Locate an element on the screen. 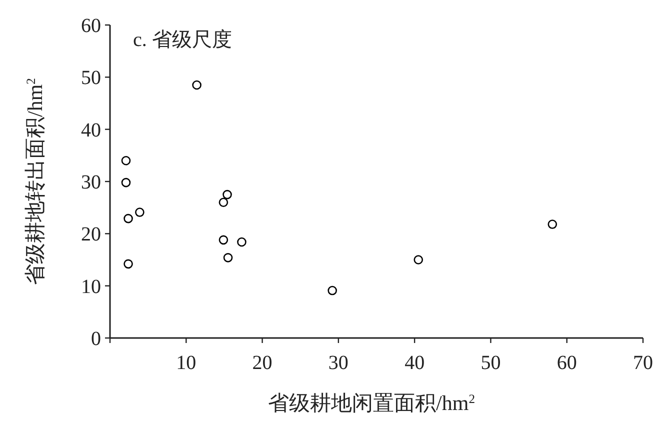 The image size is (661, 427). y-tick-label: 60 is located at coordinates (91, 26).